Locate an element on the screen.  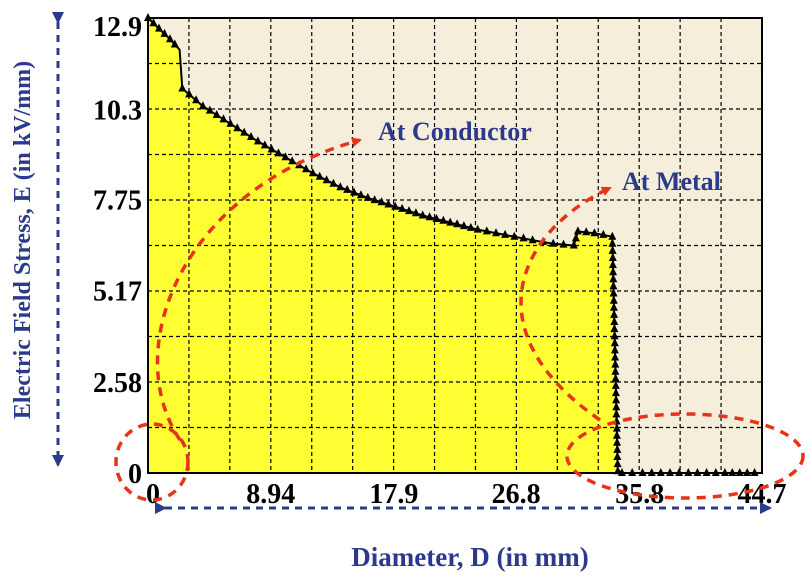
conductor-ellipse is located at coordinates (152, 462).